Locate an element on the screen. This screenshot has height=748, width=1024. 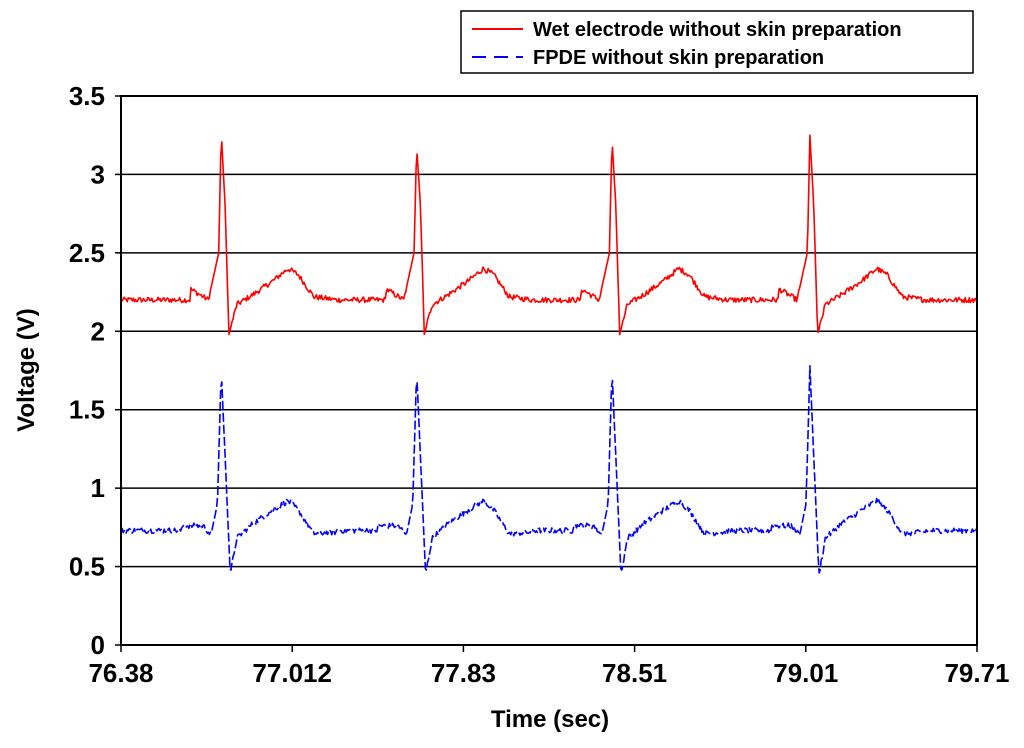
legend-label-fpde: FPDE without skin preparation is located at coordinates (678, 58).